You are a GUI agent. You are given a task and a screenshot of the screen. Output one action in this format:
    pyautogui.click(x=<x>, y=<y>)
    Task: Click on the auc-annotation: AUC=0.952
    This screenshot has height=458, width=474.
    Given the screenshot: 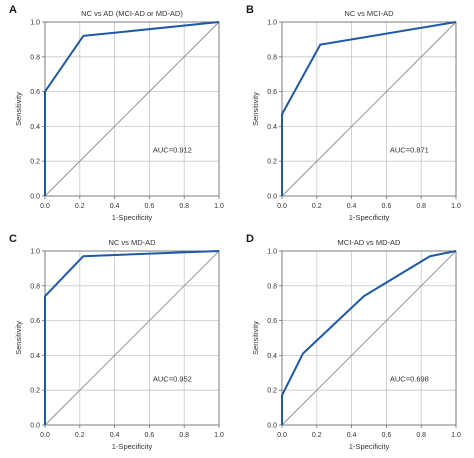 What is the action you would take?
    pyautogui.click(x=172, y=379)
    